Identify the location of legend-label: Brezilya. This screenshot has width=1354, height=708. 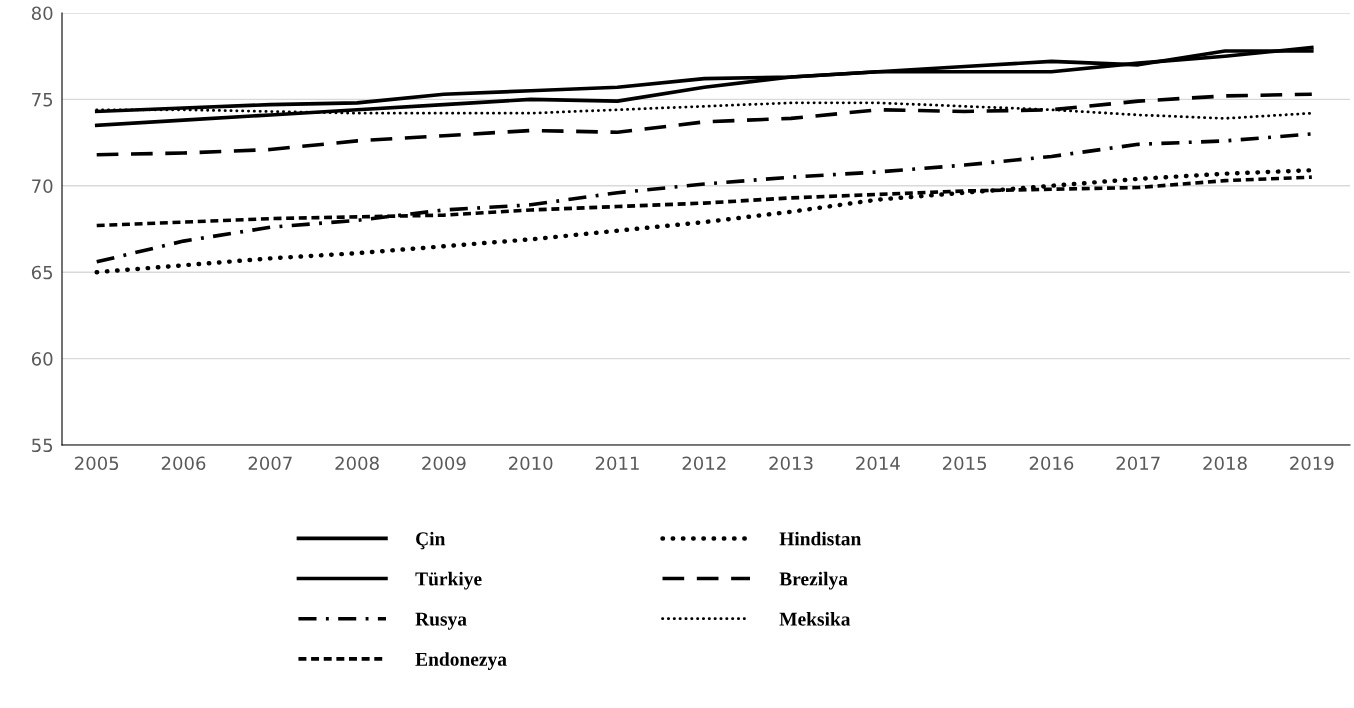
(813, 580).